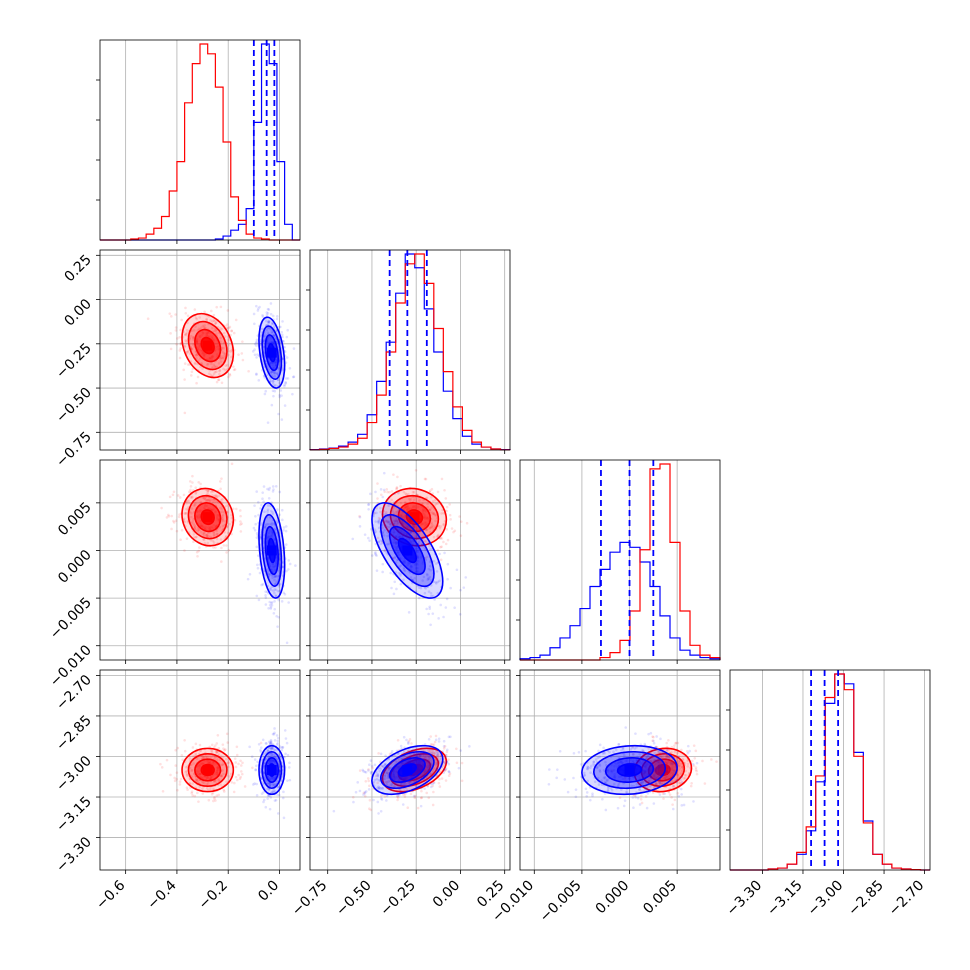 The width and height of the screenshot is (970, 970). What do you see at coordinates (866, 899) in the screenshot?
I see `x-tick-label: −2.85` at bounding box center [866, 899].